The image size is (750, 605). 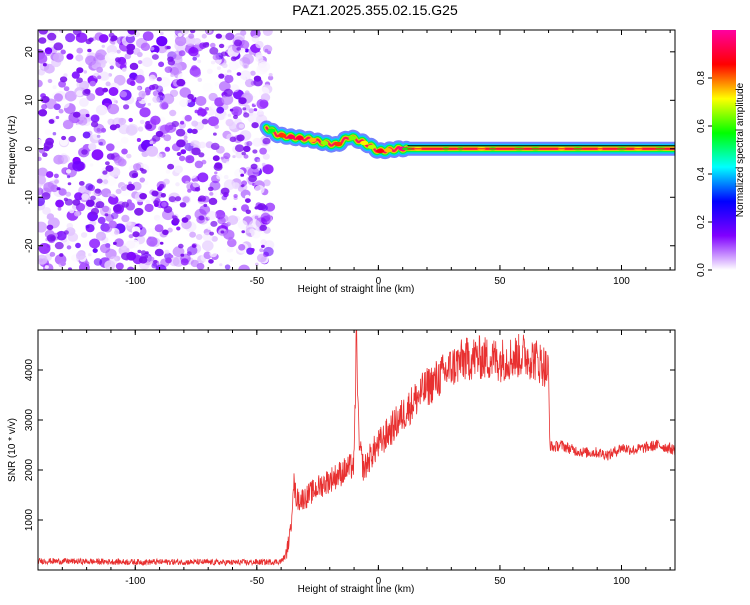 I want to click on colorbar-tick-label: 0.6, so click(x=701, y=126).